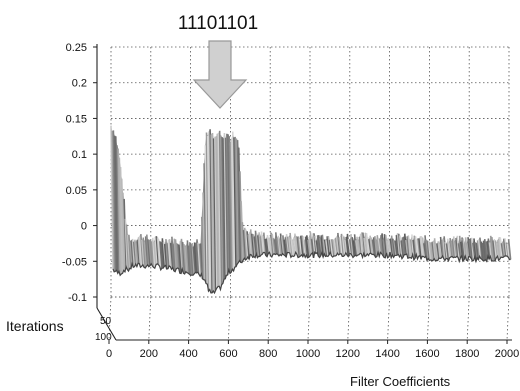 The image size is (520, 391). Describe the element at coordinates (84, 227) in the screenshot. I see `z-tick-label: 0` at that location.